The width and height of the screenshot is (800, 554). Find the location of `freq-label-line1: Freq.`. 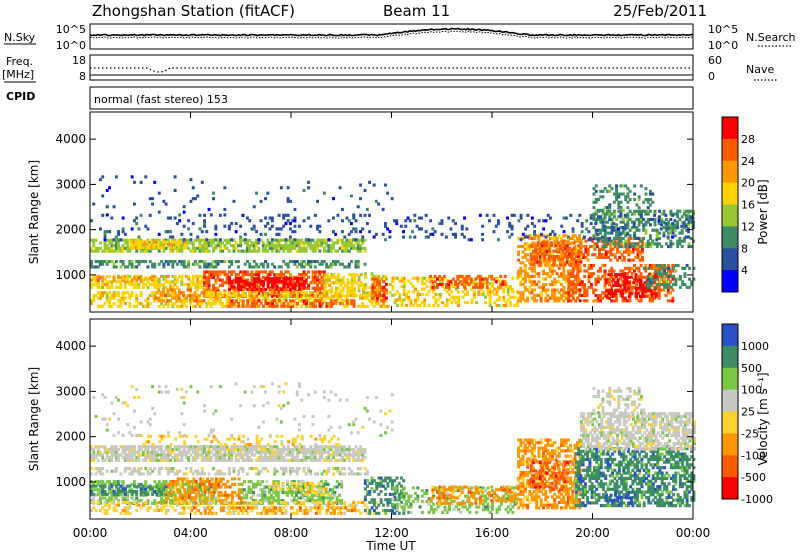

freq-label-line1: Freq. is located at coordinates (19, 61).